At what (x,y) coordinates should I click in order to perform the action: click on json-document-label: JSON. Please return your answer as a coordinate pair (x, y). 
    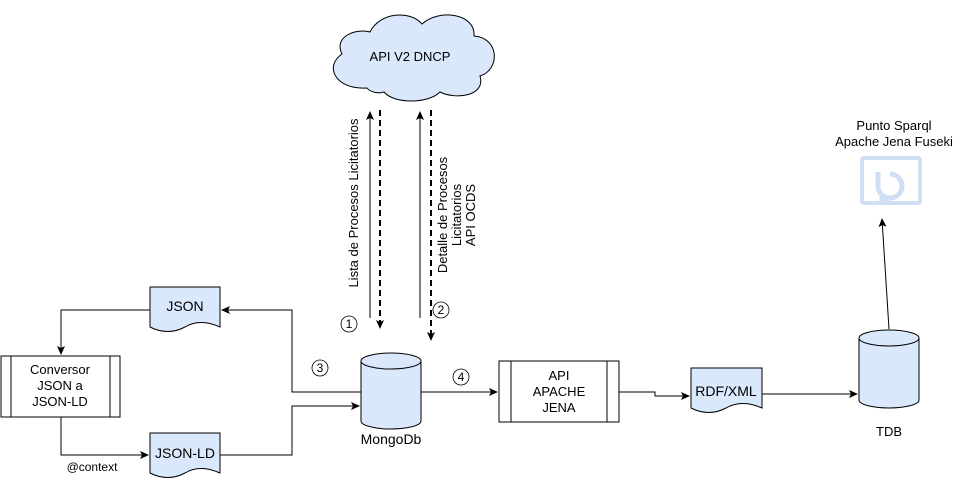
    Looking at the image, I should click on (184, 306).